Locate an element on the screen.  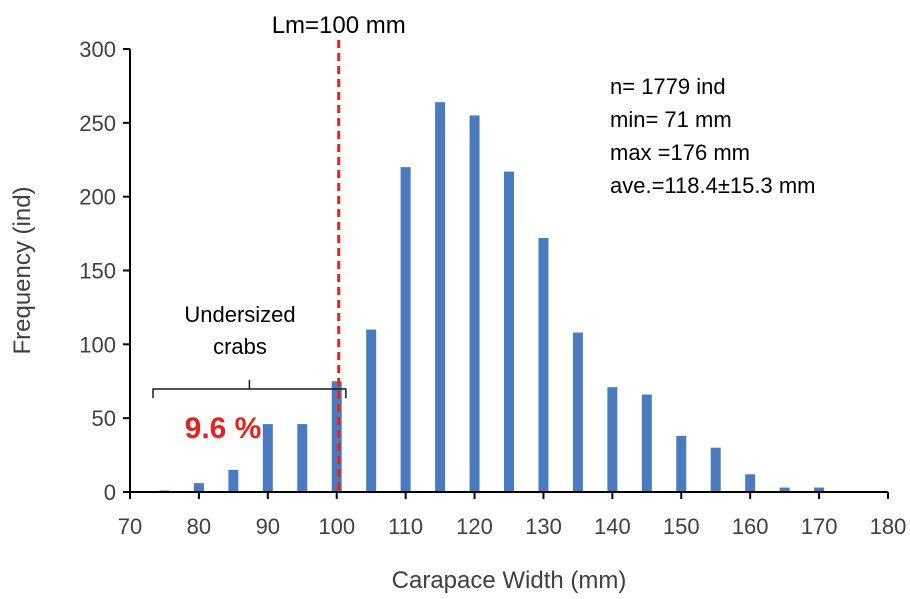
x-tick-label: 120 is located at coordinates (474, 526).